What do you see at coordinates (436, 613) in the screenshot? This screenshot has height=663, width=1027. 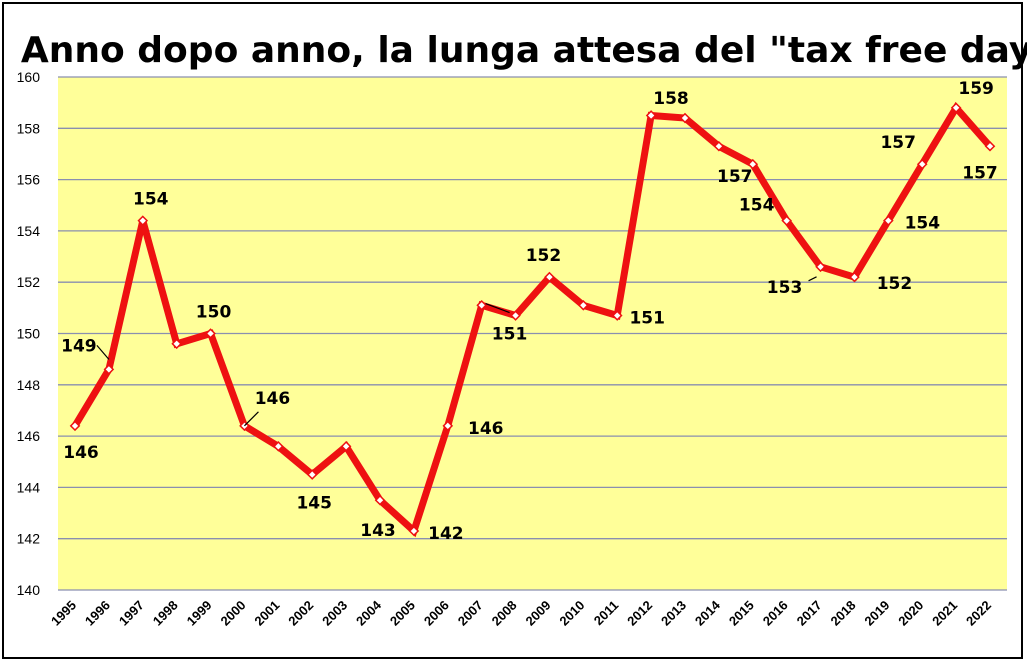 I see `x-tick-label: 2006` at bounding box center [436, 613].